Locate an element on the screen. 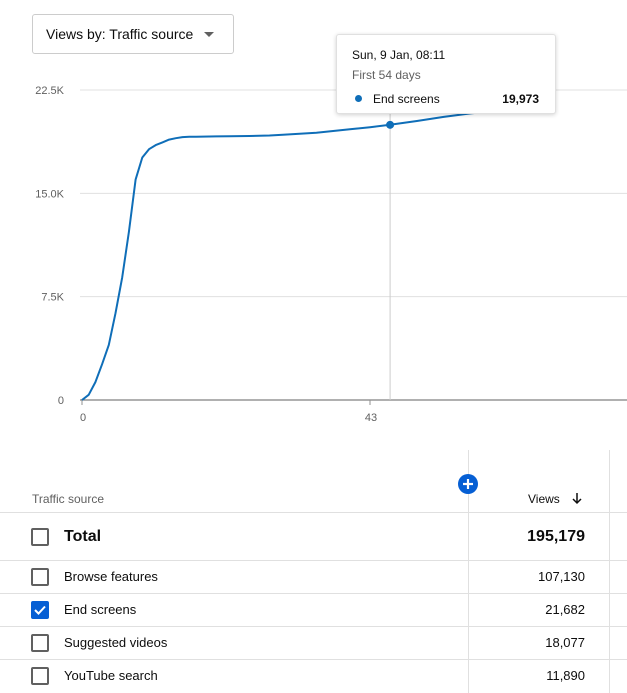 The width and height of the screenshot is (627, 693). y-tick-label: 7.5K is located at coordinates (52, 298).